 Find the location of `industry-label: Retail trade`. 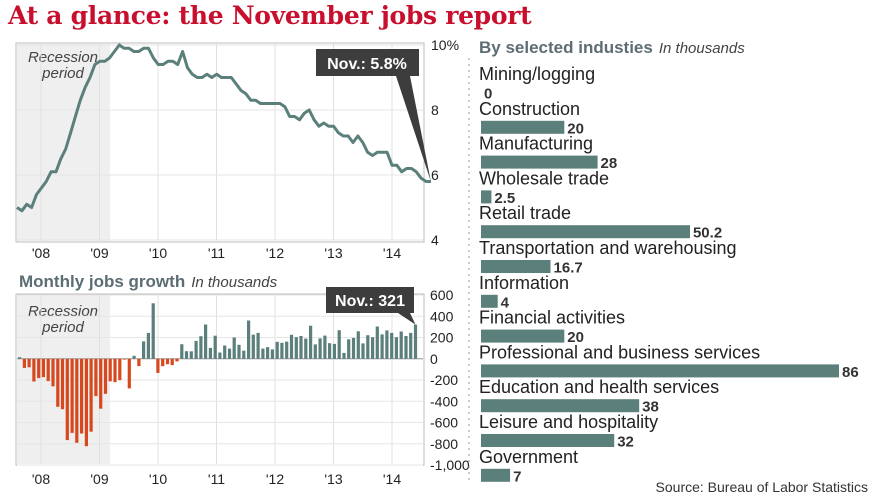

industry-label: Retail trade is located at coordinates (525, 213).